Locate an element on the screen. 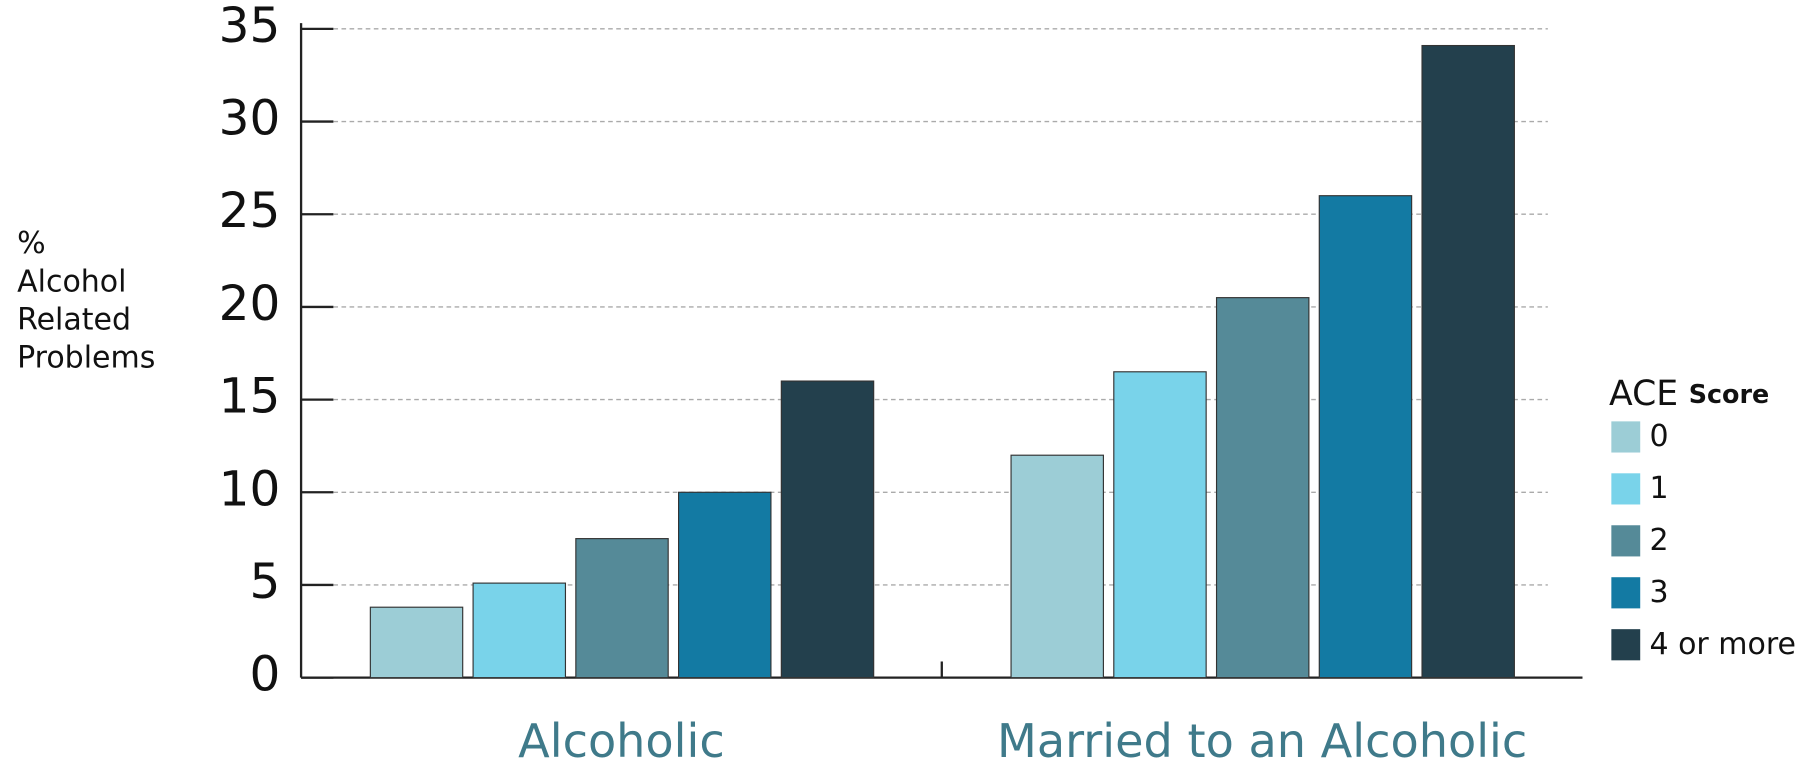 The height and width of the screenshot is (770, 1812). legend-subtitle: Score is located at coordinates (1729, 394).